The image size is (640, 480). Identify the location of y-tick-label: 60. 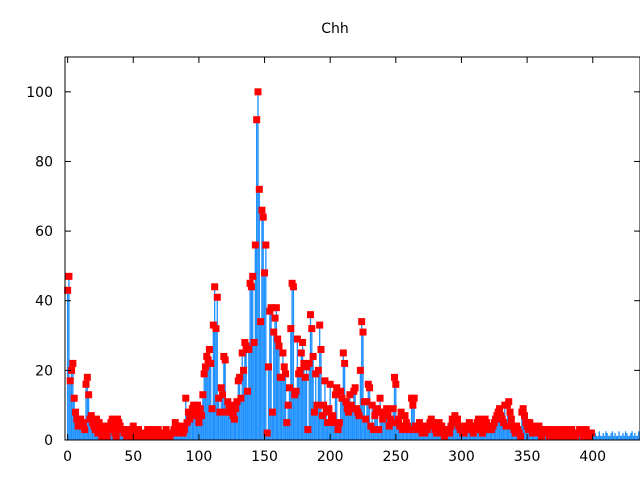
(44, 232).